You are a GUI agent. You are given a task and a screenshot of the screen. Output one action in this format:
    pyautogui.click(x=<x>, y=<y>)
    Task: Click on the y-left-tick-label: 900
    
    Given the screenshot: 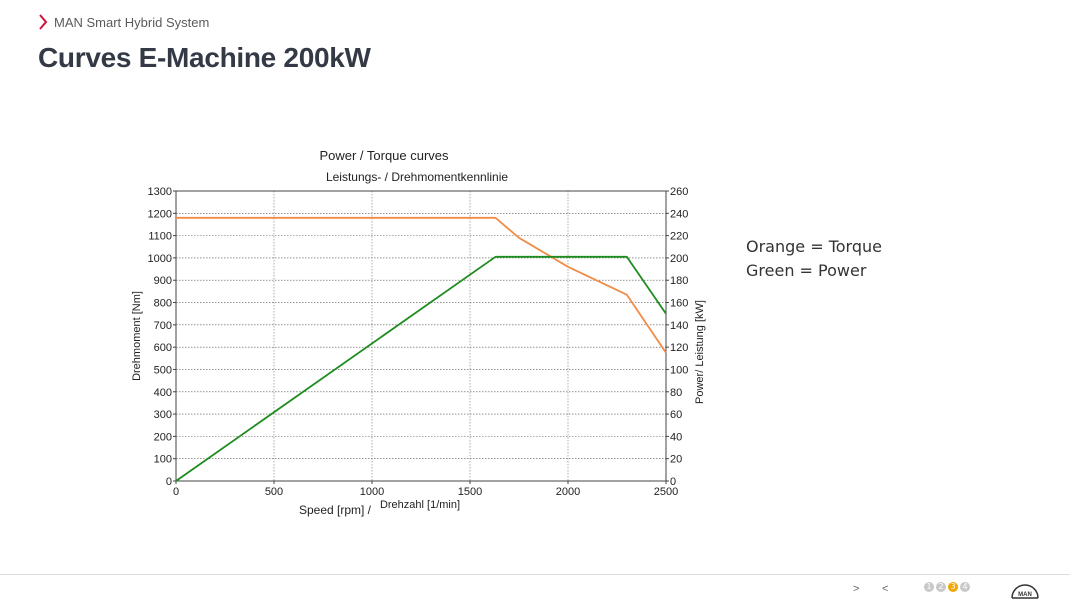 What is the action you would take?
    pyautogui.click(x=163, y=281)
    